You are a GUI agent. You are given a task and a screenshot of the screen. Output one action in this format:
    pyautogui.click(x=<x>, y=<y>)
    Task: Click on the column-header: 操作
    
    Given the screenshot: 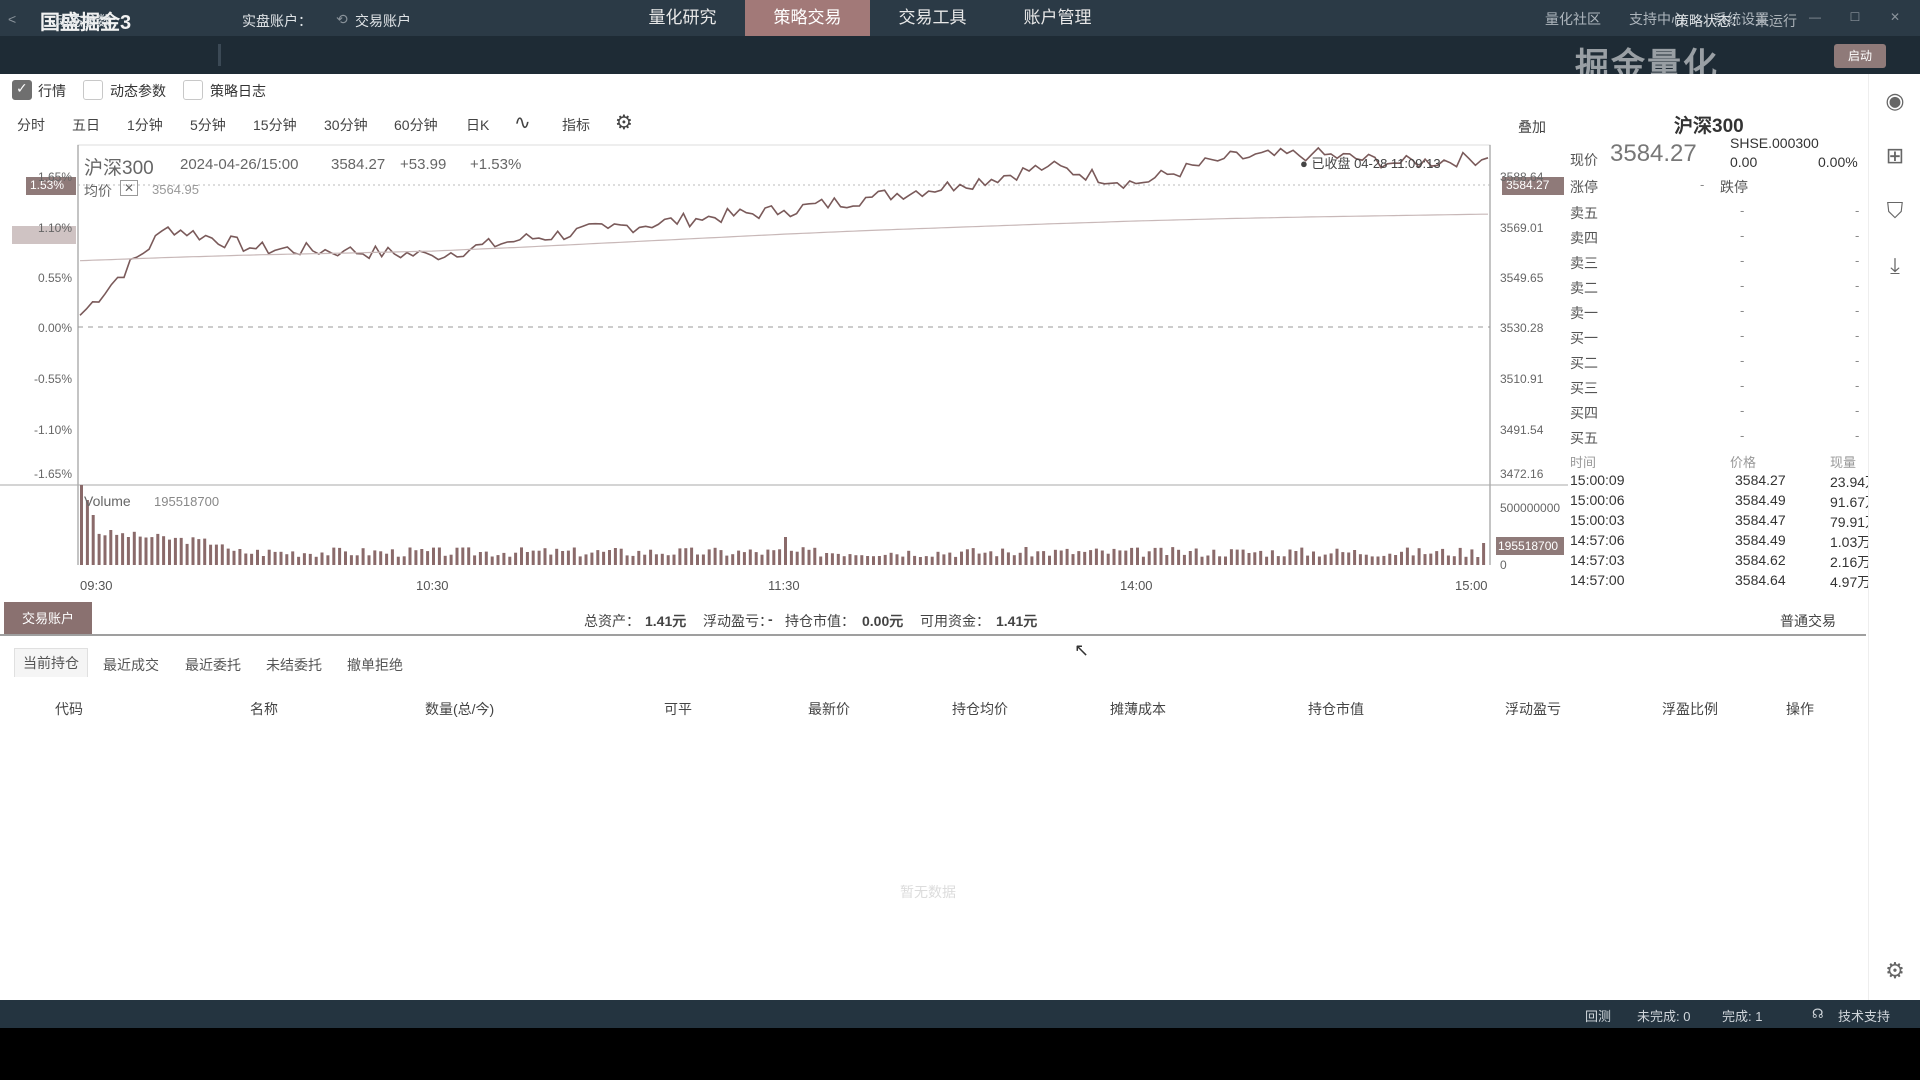 What is the action you would take?
    pyautogui.click(x=1800, y=709)
    